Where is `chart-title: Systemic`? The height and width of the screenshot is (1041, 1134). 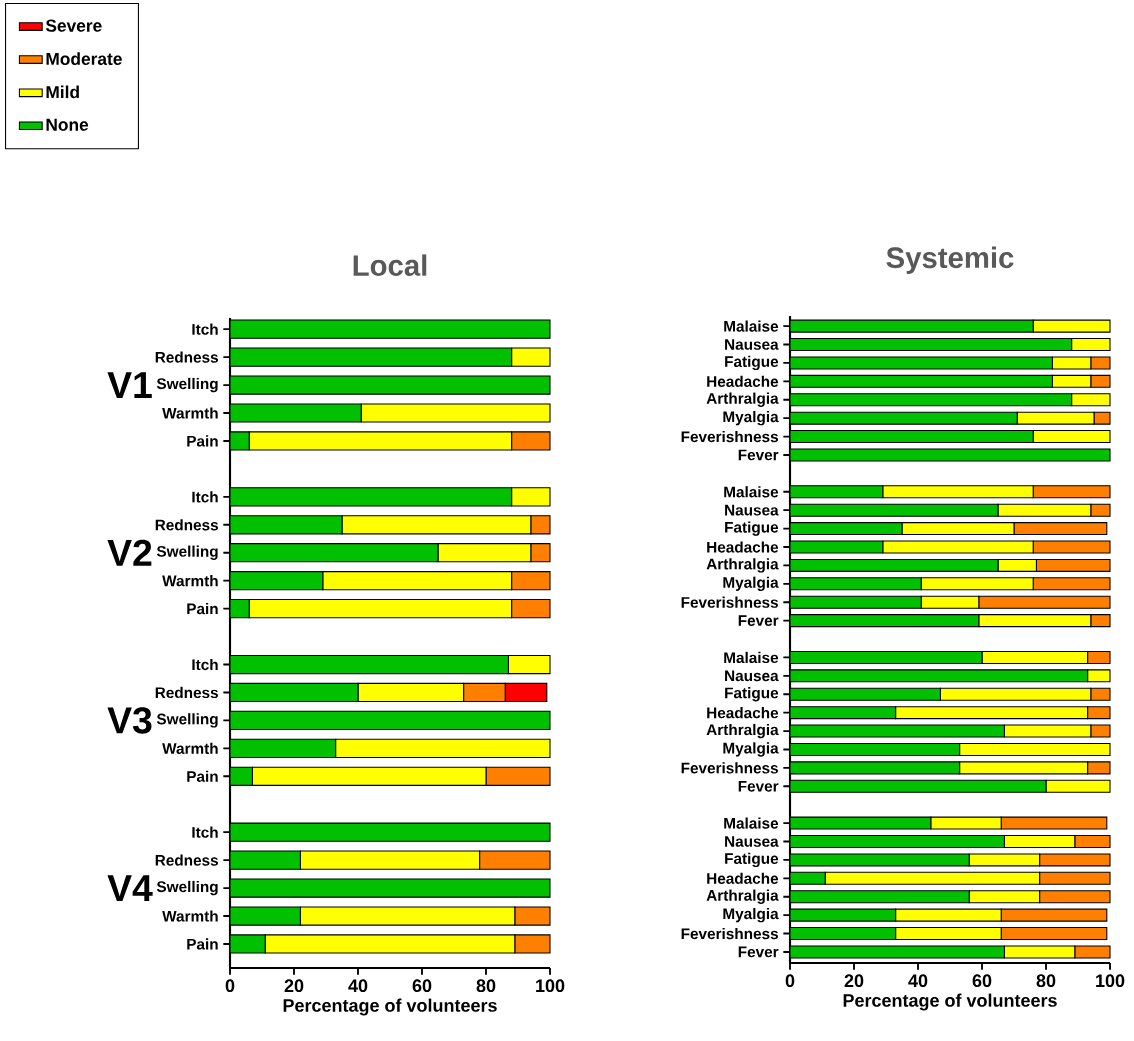
chart-title: Systemic is located at coordinates (950, 260).